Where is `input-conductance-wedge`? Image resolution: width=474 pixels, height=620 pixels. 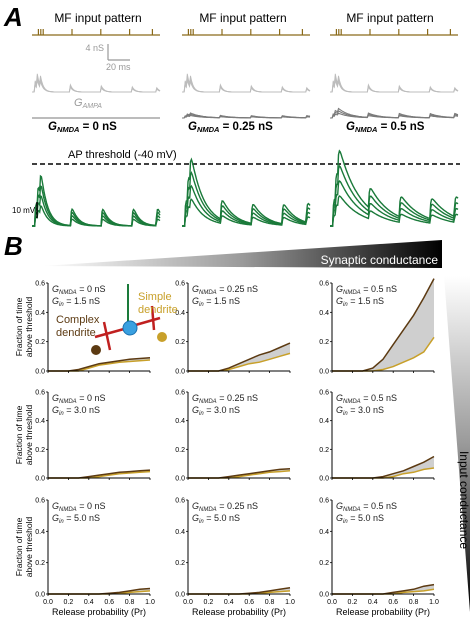
input-conductance-wedge is located at coordinates (457, 444).